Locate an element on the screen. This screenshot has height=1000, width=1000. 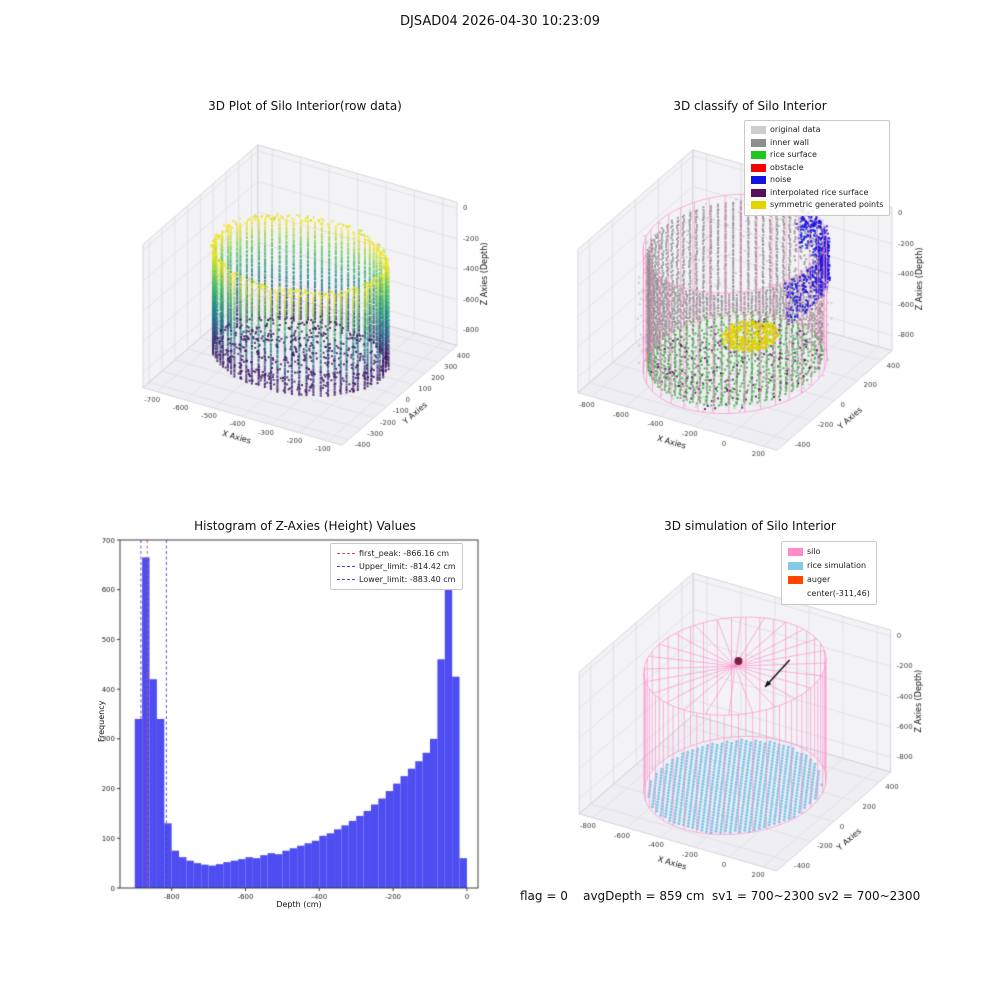
legend-label: rice surface is located at coordinates (793, 154).